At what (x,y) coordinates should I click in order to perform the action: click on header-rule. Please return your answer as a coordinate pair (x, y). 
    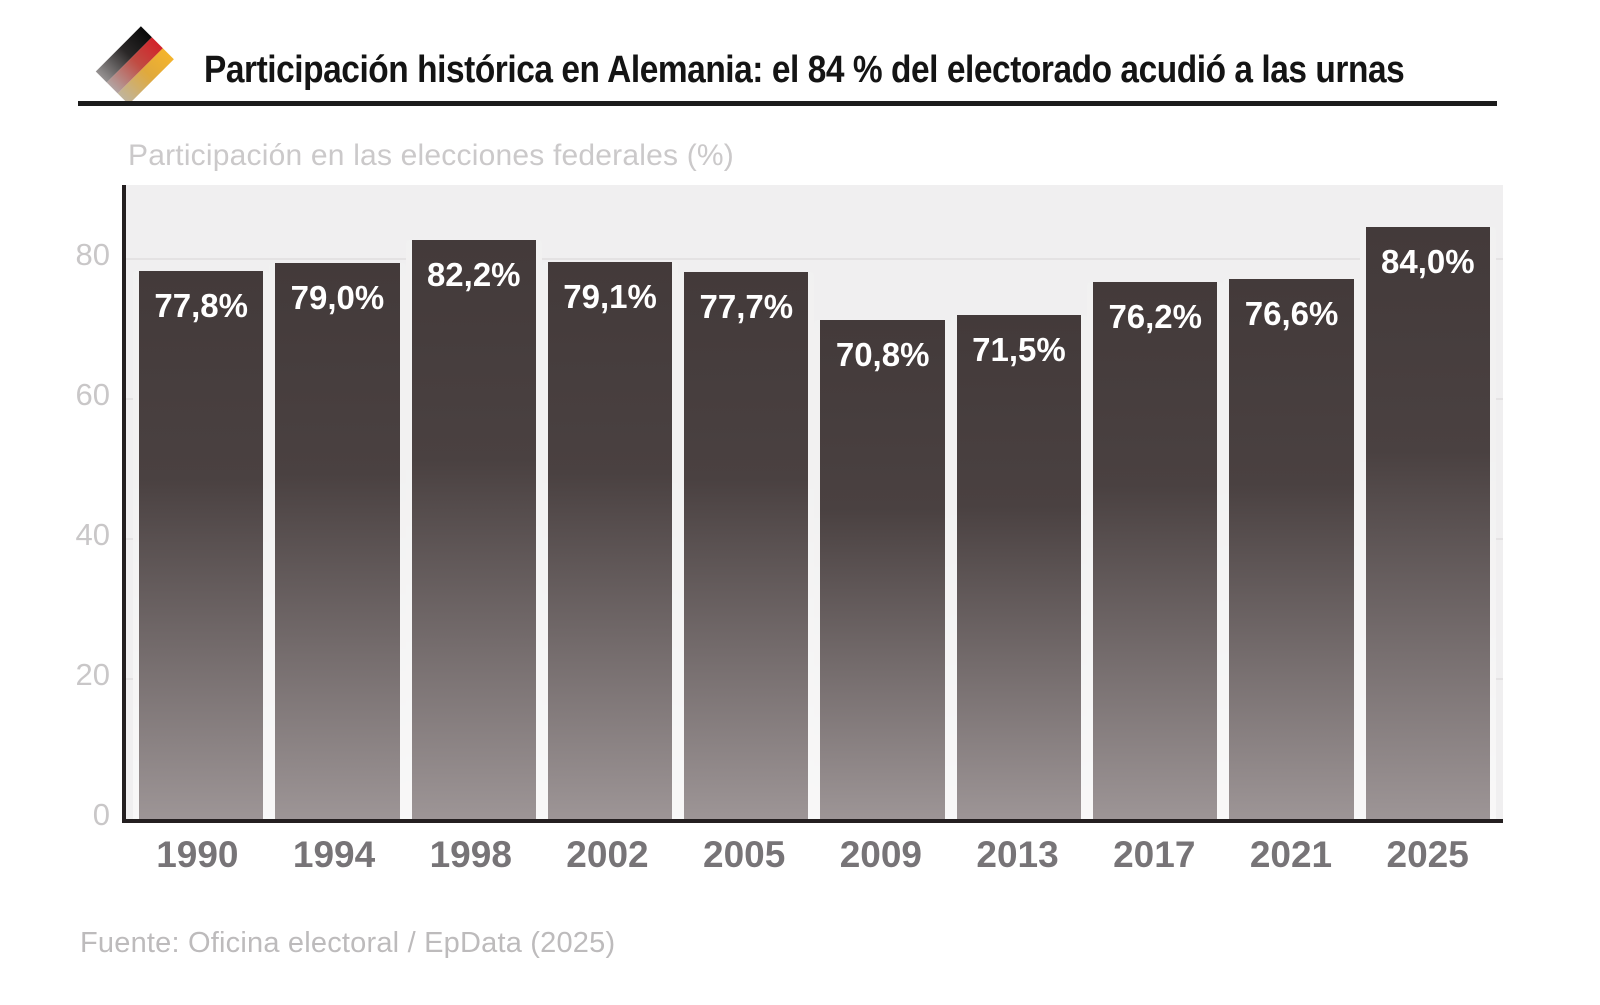
    Looking at the image, I should click on (787, 103).